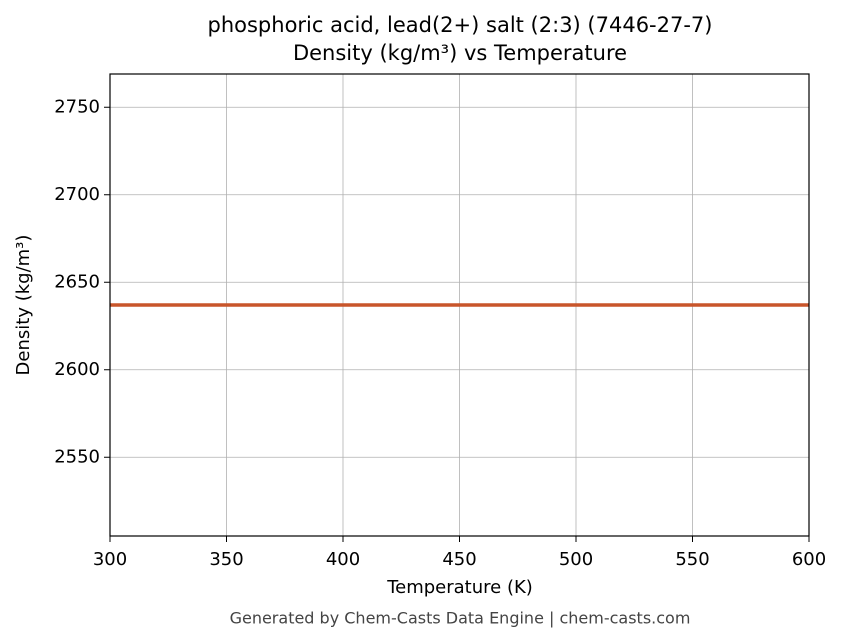 The height and width of the screenshot is (644, 843). What do you see at coordinates (343, 559) in the screenshot?
I see `x-tick-label: 400` at bounding box center [343, 559].